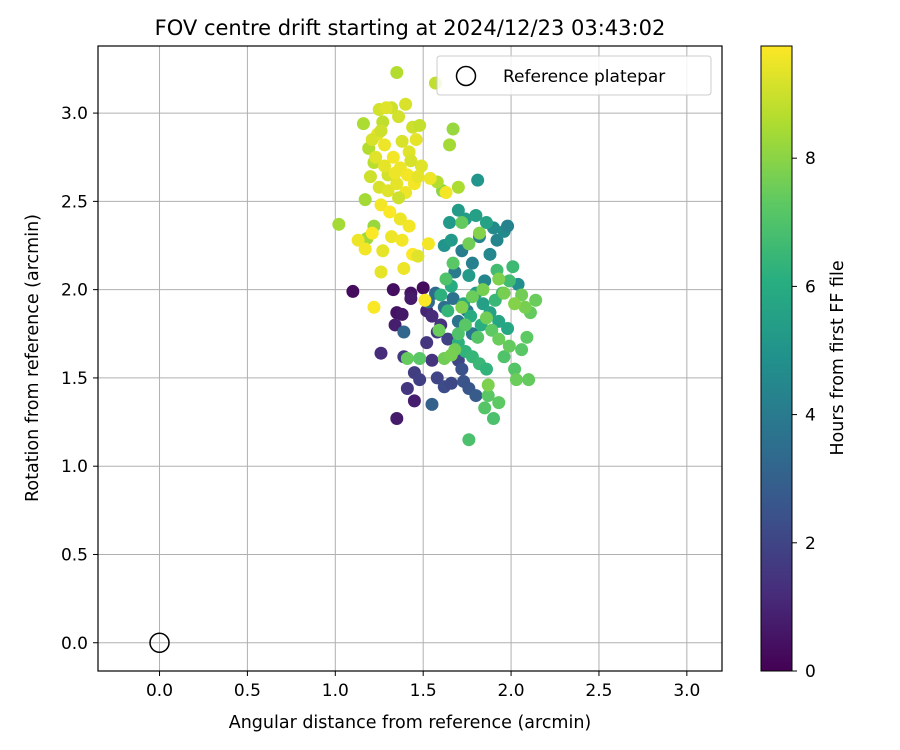  I want to click on y-tick-label: 3.0, so click(74, 114).